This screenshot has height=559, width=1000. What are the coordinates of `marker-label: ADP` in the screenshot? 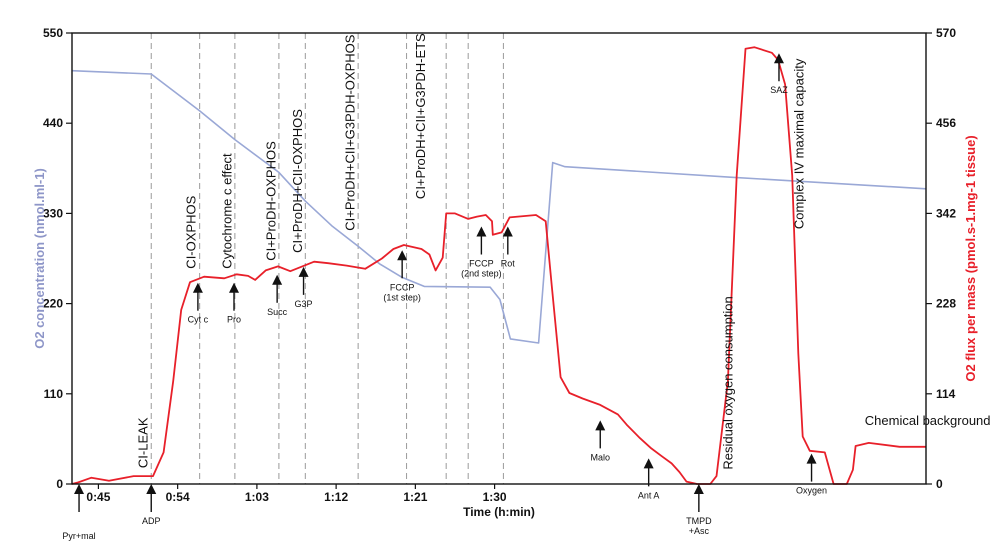 It's located at (151, 521).